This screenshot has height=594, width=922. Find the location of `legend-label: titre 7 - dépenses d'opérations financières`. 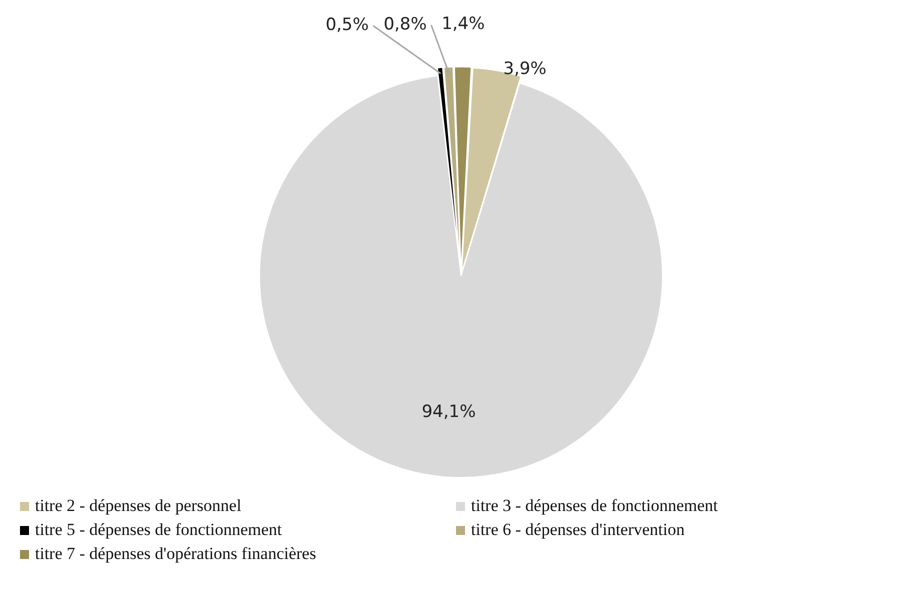

legend-label: titre 7 - dépenses d'opérations financières is located at coordinates (175, 554).